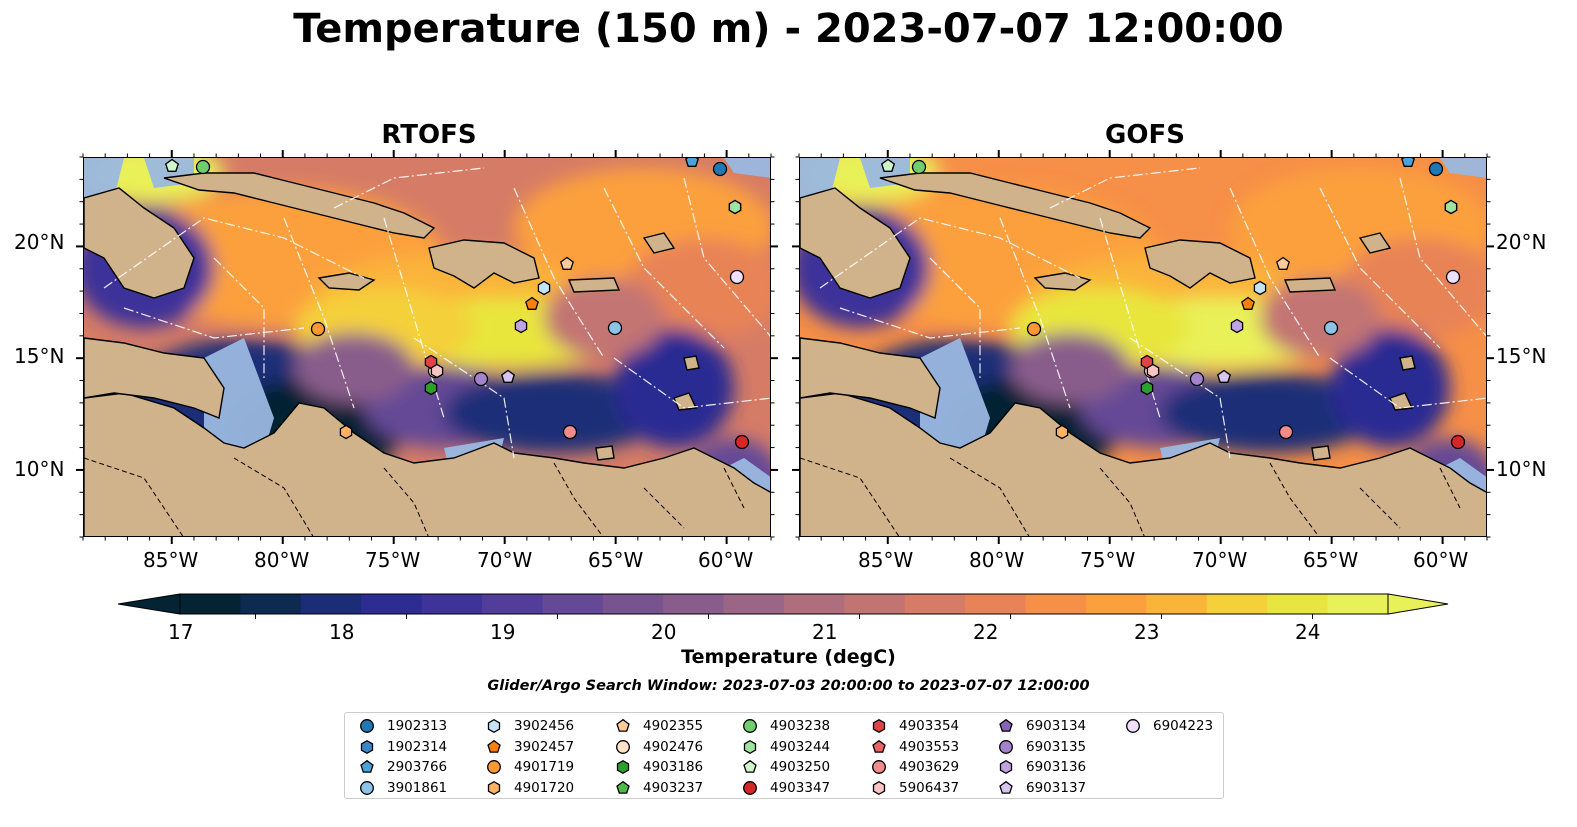  What do you see at coordinates (1056, 746) in the screenshot?
I see `legend-label: 6903135` at bounding box center [1056, 746].